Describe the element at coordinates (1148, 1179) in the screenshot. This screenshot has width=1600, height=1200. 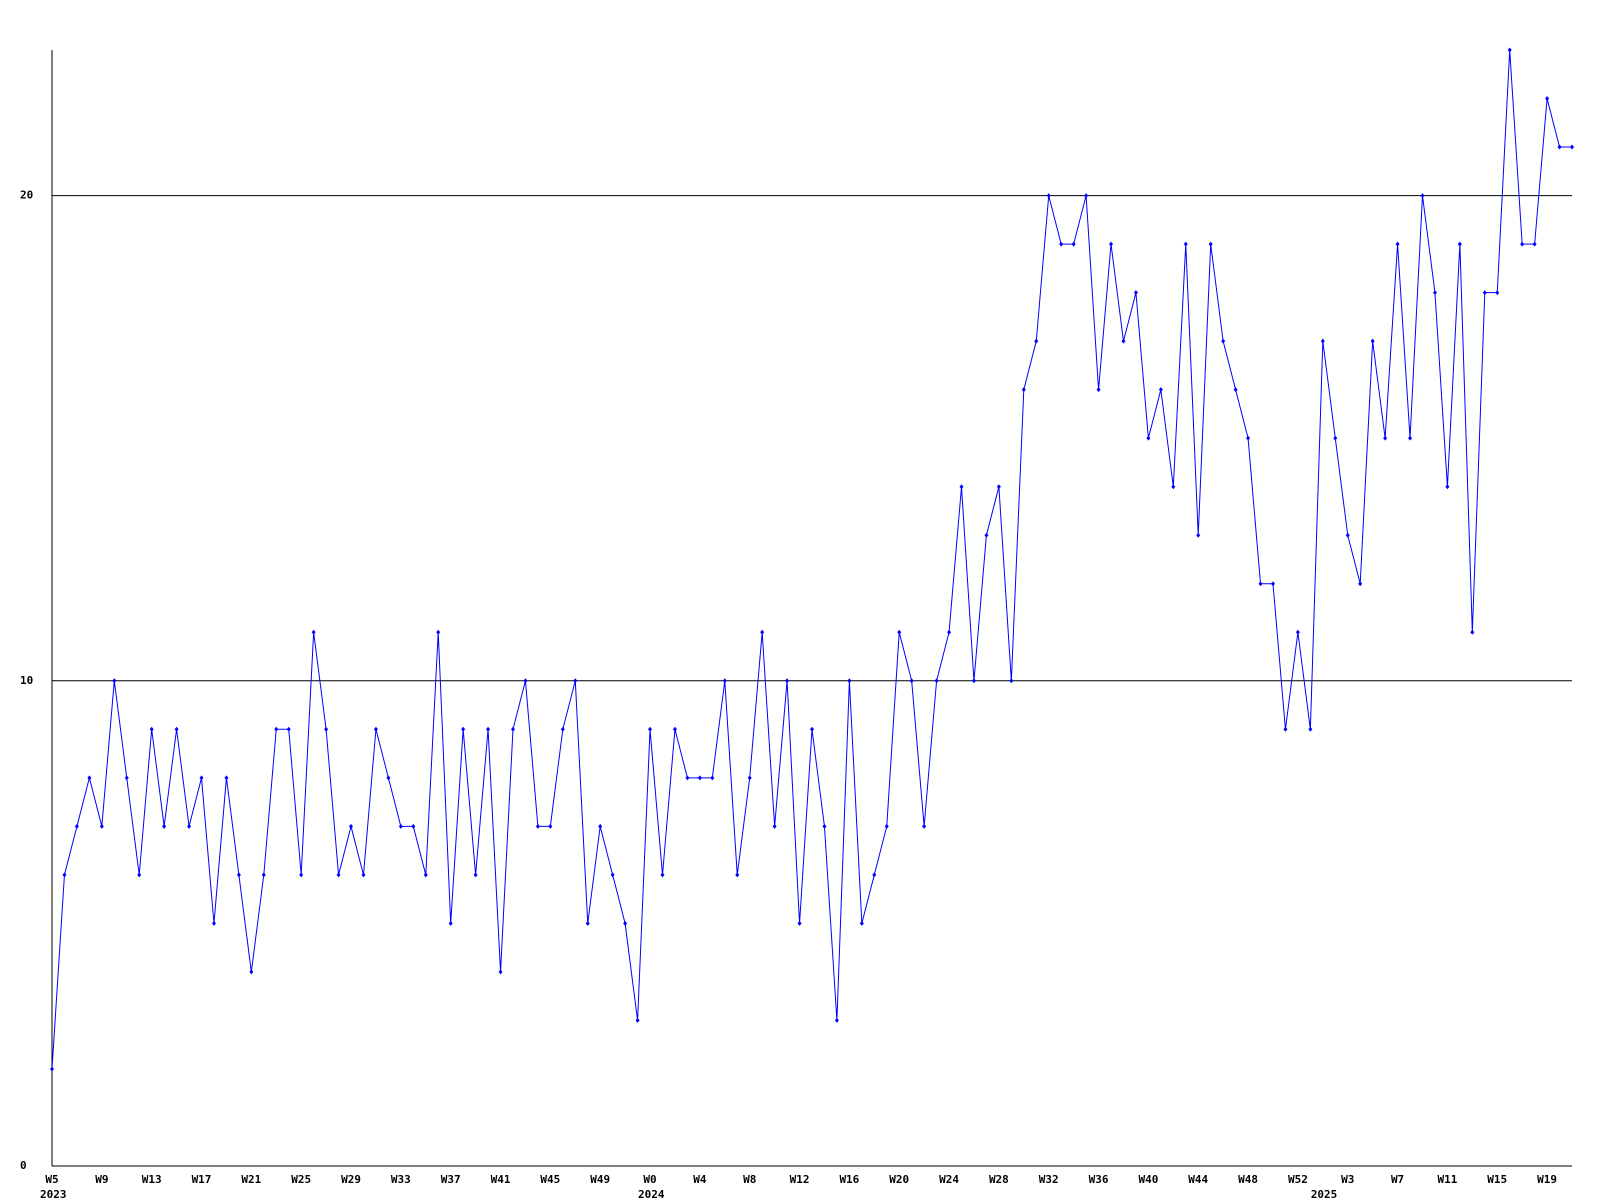
I see `x-tick-label: W40` at that location.